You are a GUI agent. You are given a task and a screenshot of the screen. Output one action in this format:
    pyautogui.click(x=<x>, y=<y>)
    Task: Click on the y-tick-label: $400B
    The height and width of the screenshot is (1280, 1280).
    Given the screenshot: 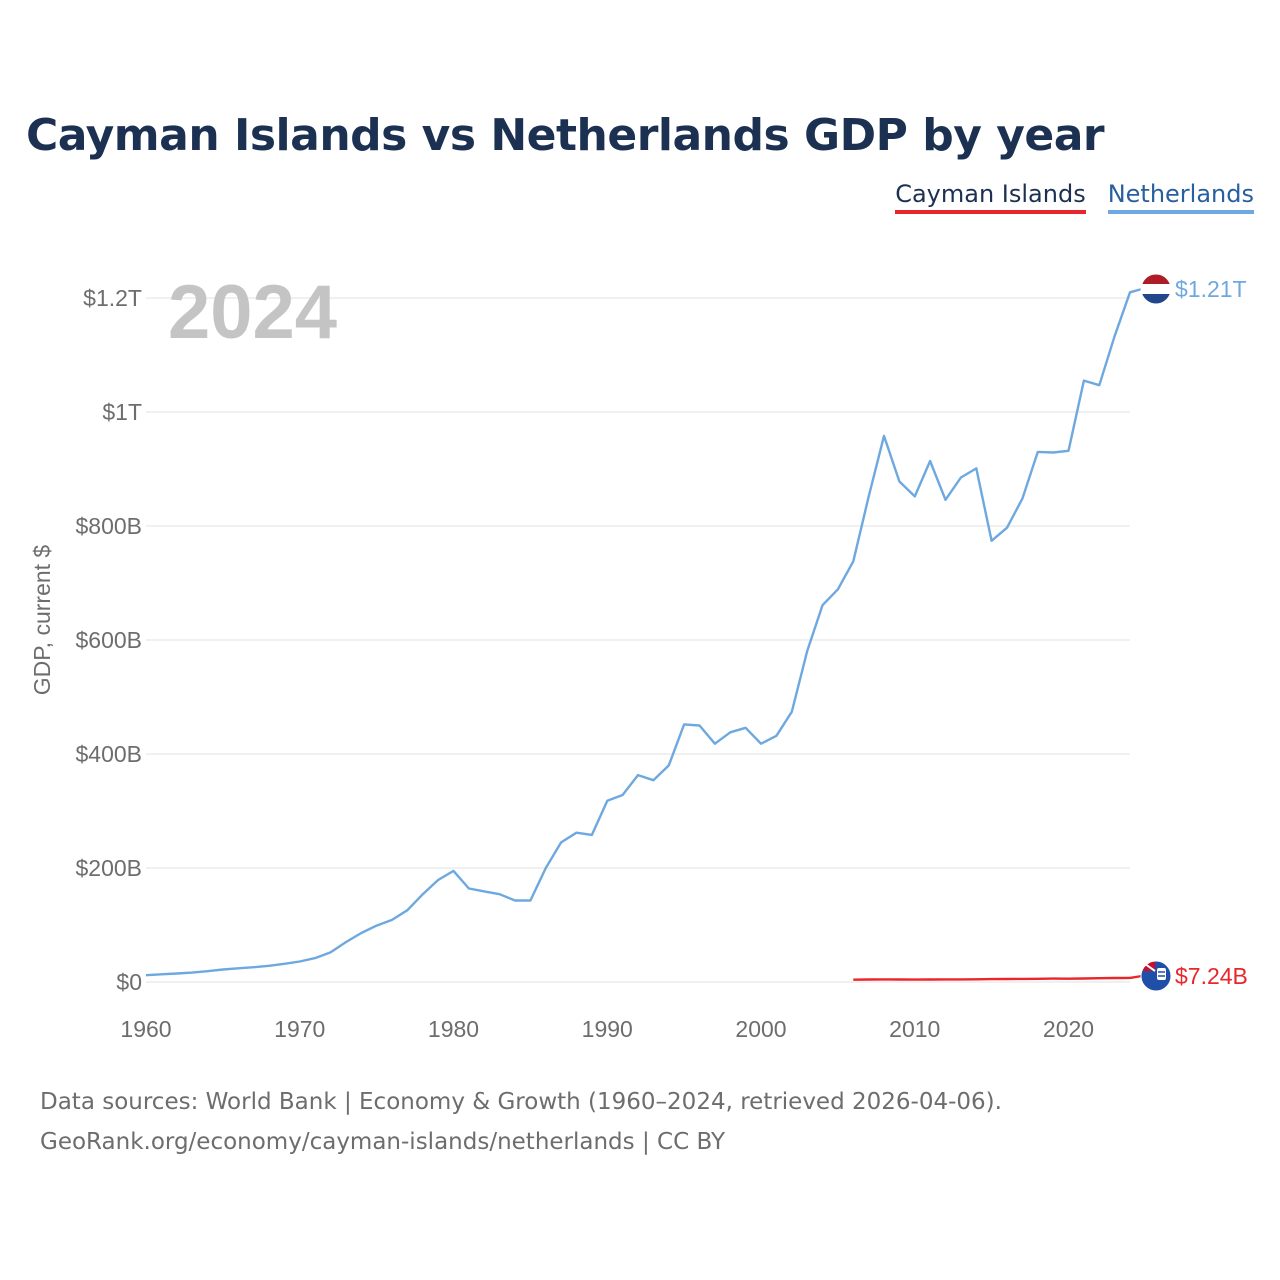 What is the action you would take?
    pyautogui.click(x=108, y=754)
    